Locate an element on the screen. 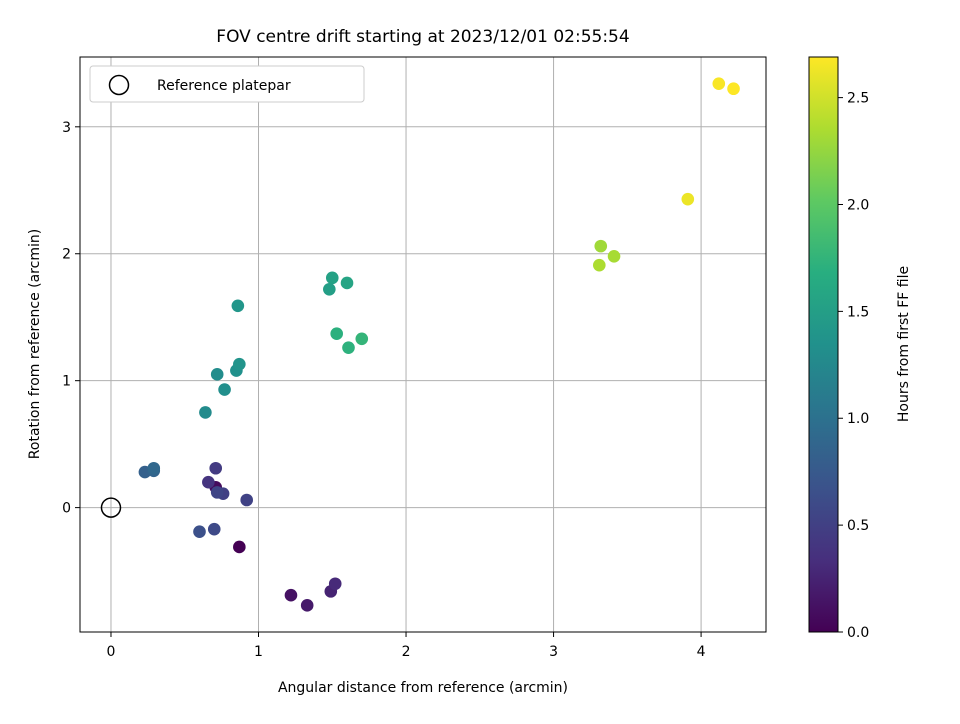 This screenshot has height=724, width=960. legend-entry-label: Reference platepar is located at coordinates (224, 86).